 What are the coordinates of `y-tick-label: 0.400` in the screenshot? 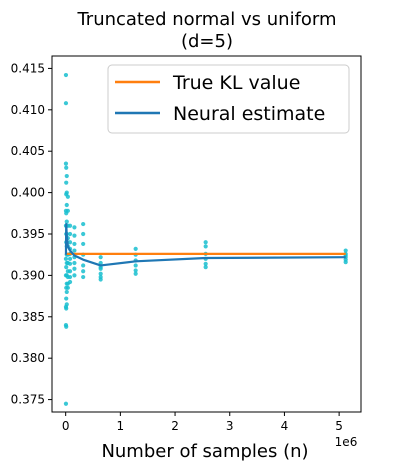 It's located at (28, 193).